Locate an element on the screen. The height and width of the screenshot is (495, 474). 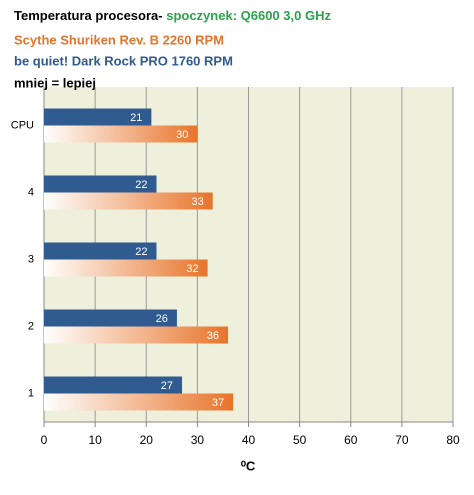
x-tick-label: 10 is located at coordinates (95, 440).